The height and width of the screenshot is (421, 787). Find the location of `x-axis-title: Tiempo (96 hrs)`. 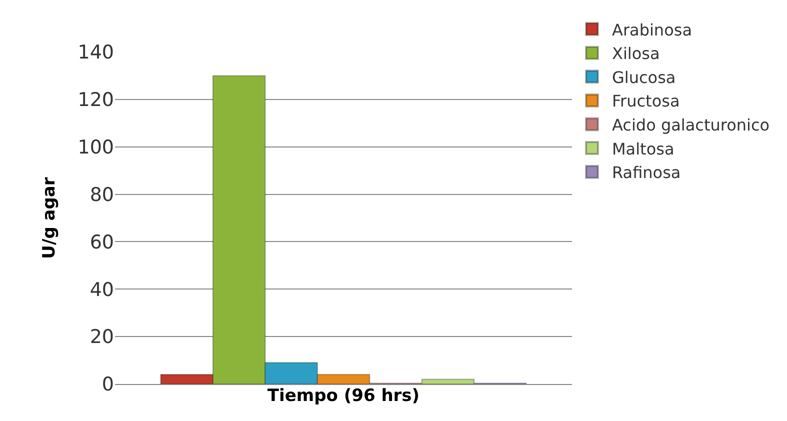

x-axis-title: Tiempo (96 hrs) is located at coordinates (343, 396).